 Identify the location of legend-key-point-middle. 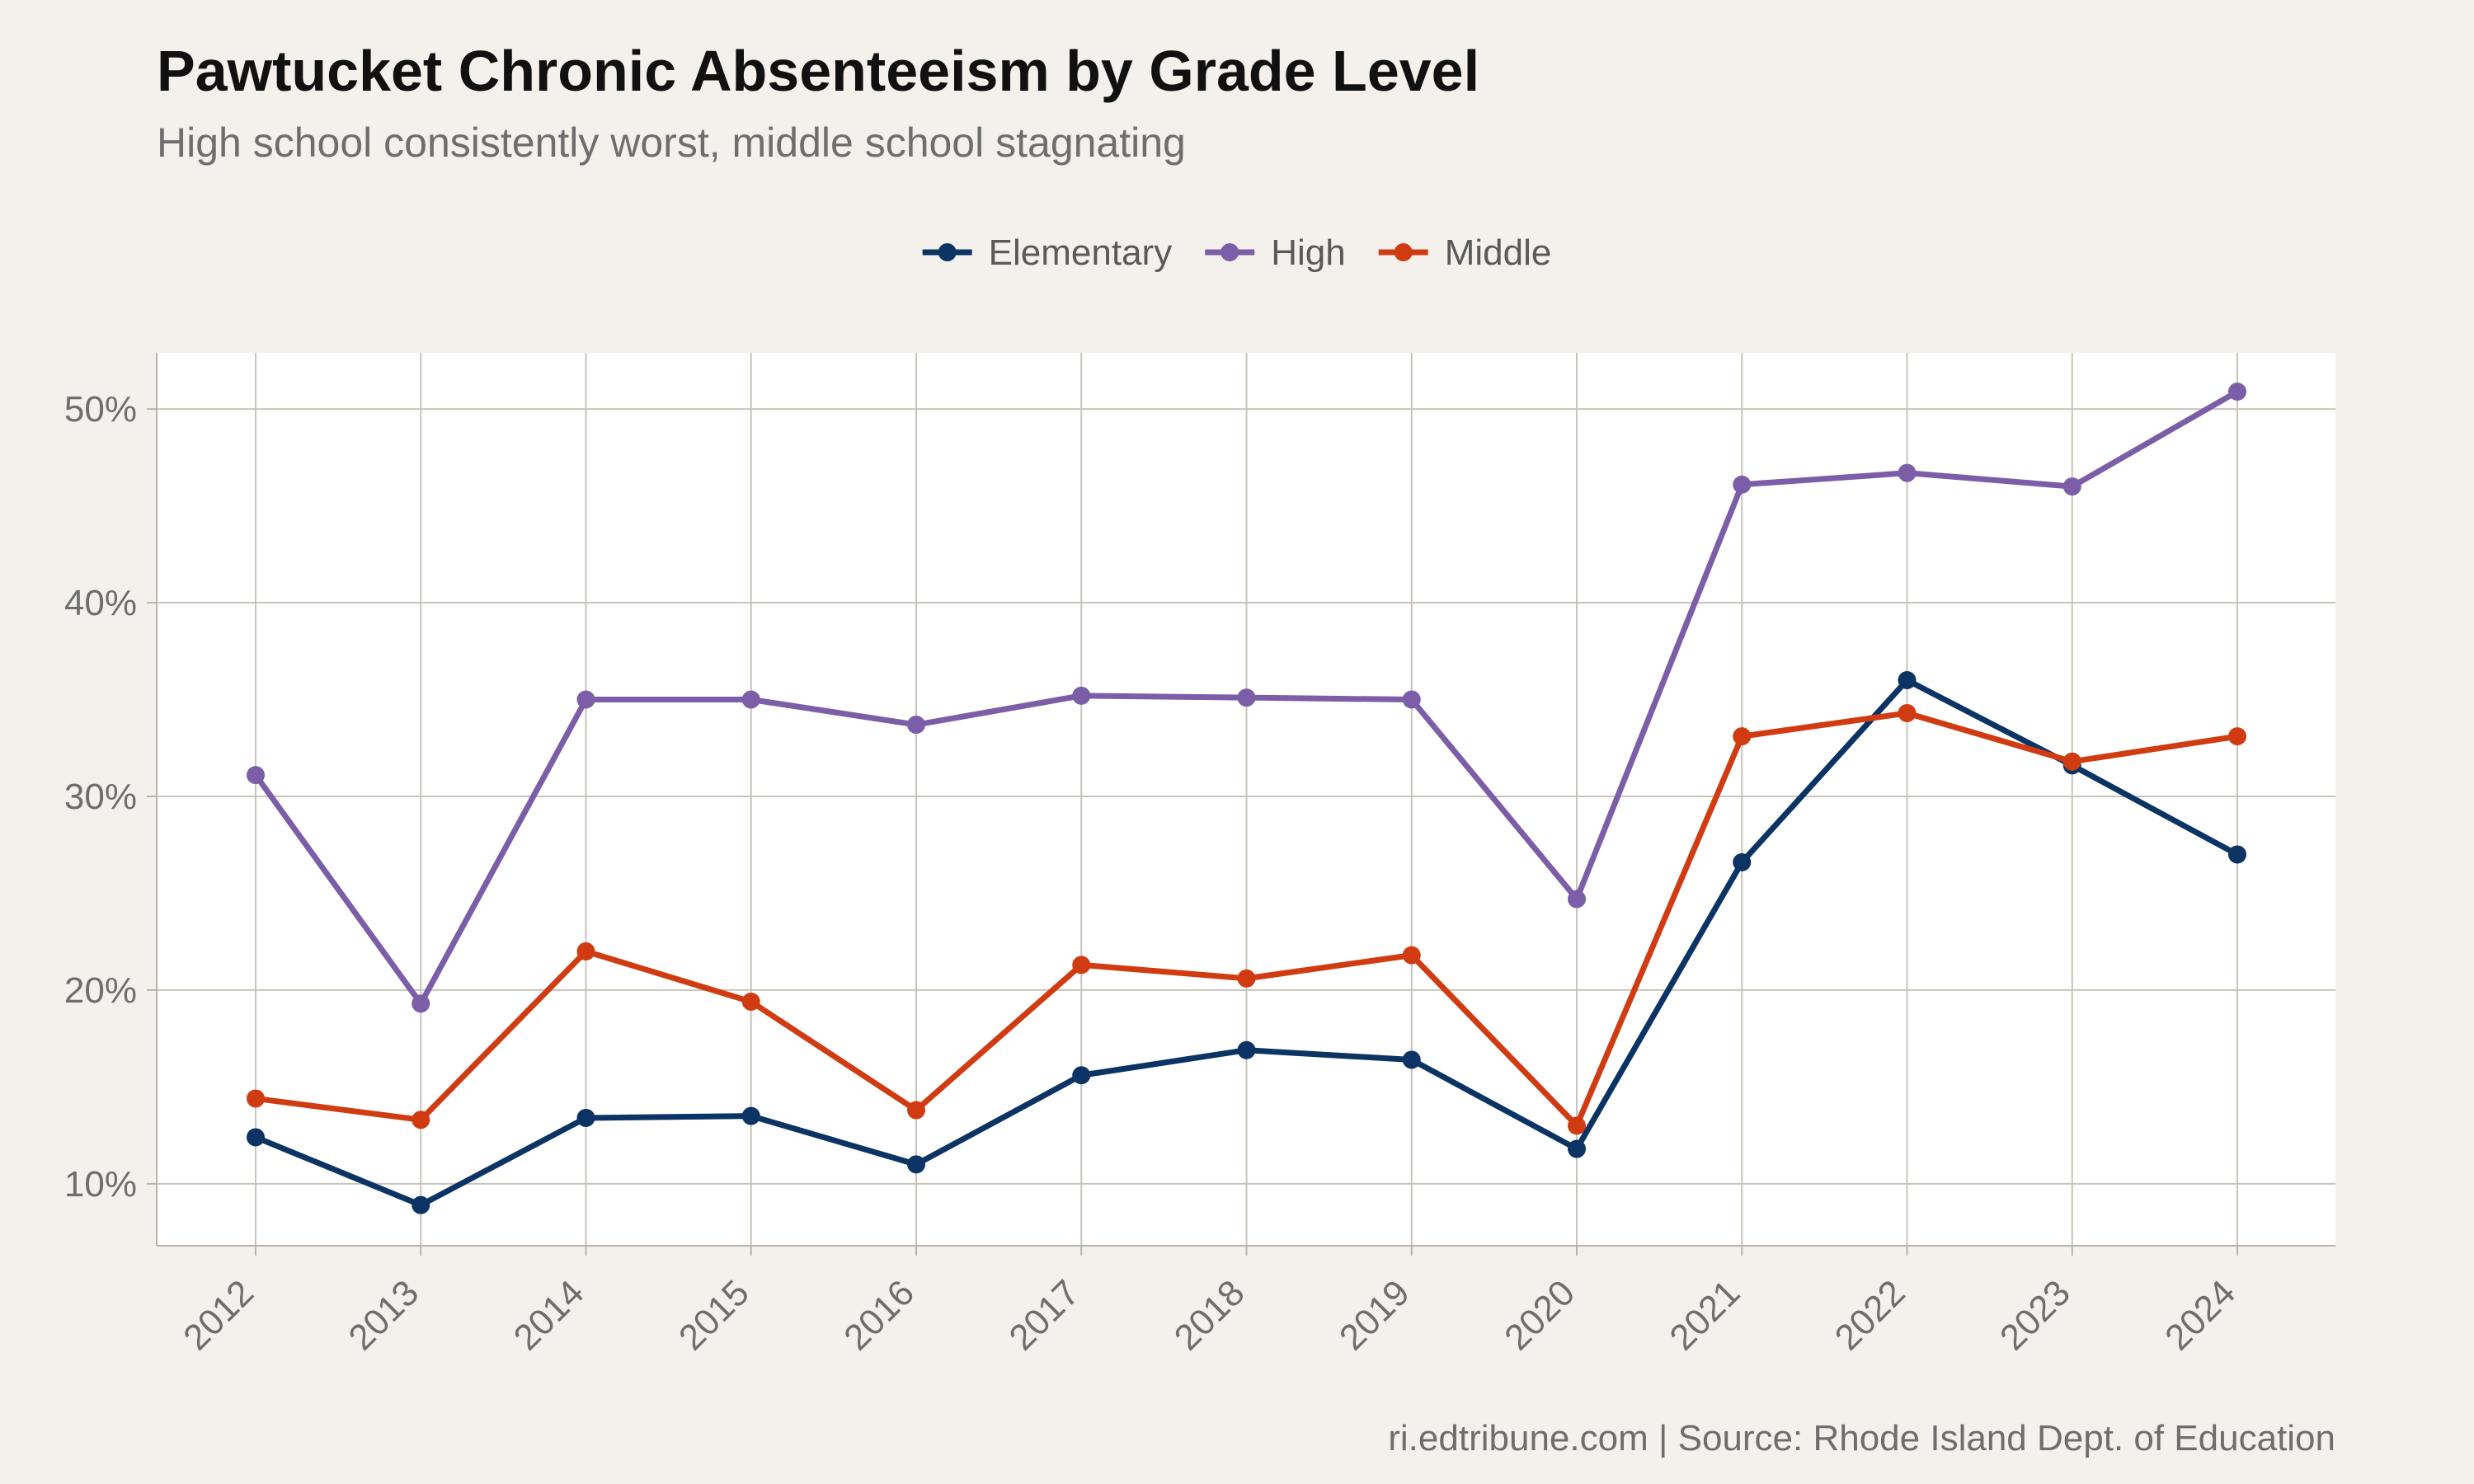
(1403, 252).